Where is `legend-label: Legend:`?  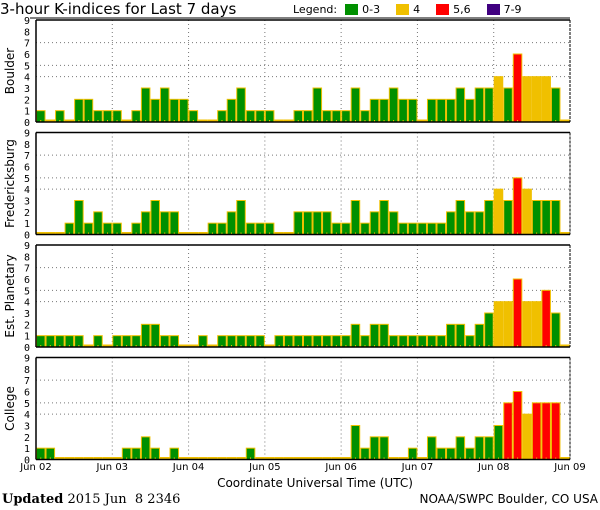
legend-label: Legend: is located at coordinates (315, 9).